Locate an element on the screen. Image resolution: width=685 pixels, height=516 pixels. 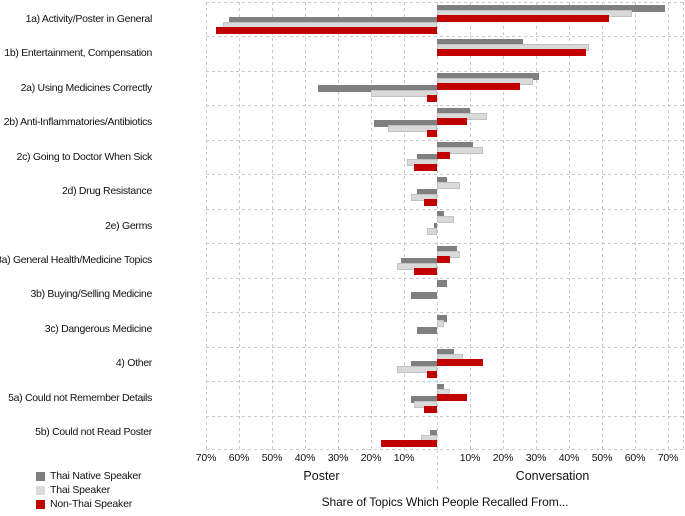
legend-label: Non-Thai Speaker is located at coordinates (91, 504).